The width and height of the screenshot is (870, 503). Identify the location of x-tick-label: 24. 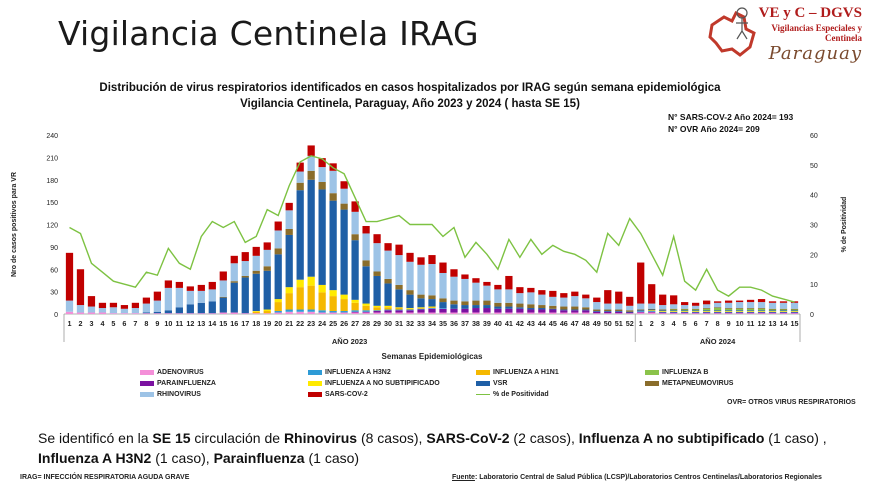
(322, 323).